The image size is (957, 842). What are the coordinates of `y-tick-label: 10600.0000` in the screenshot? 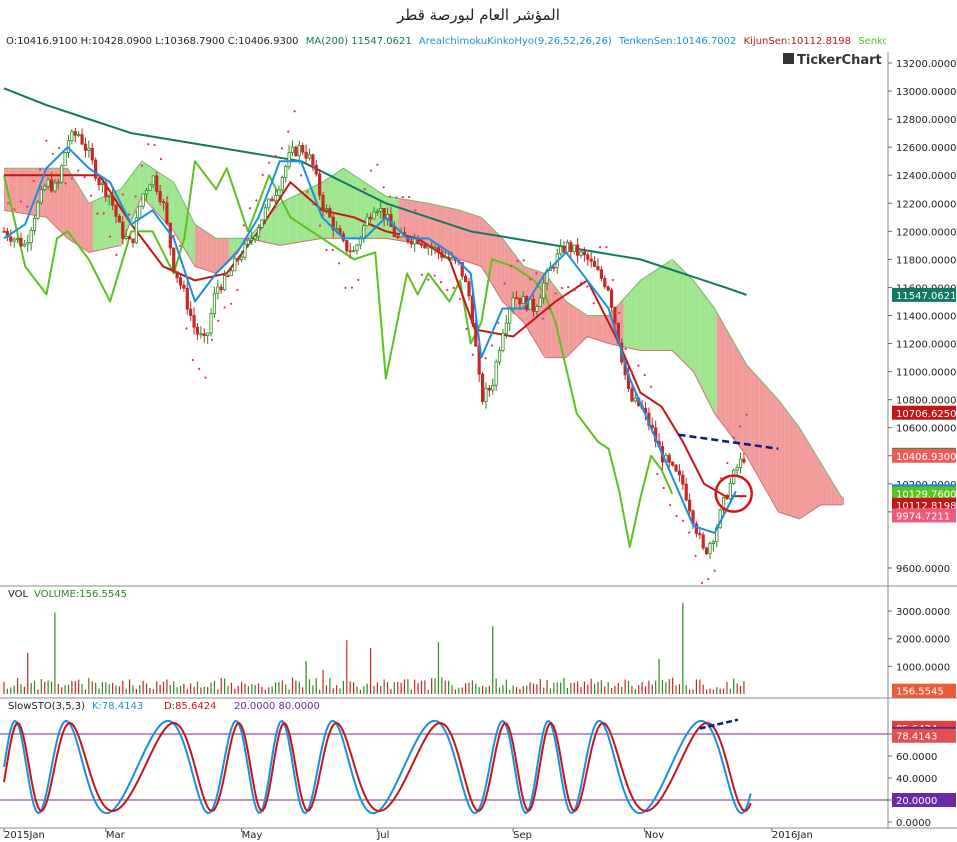 It's located at (926, 429).